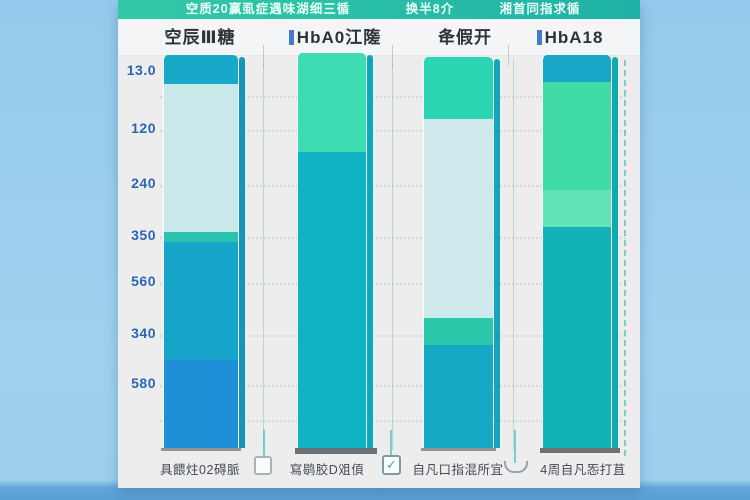  I want to click on x-axis-label: 自凡口指混所宜, so click(458, 470).